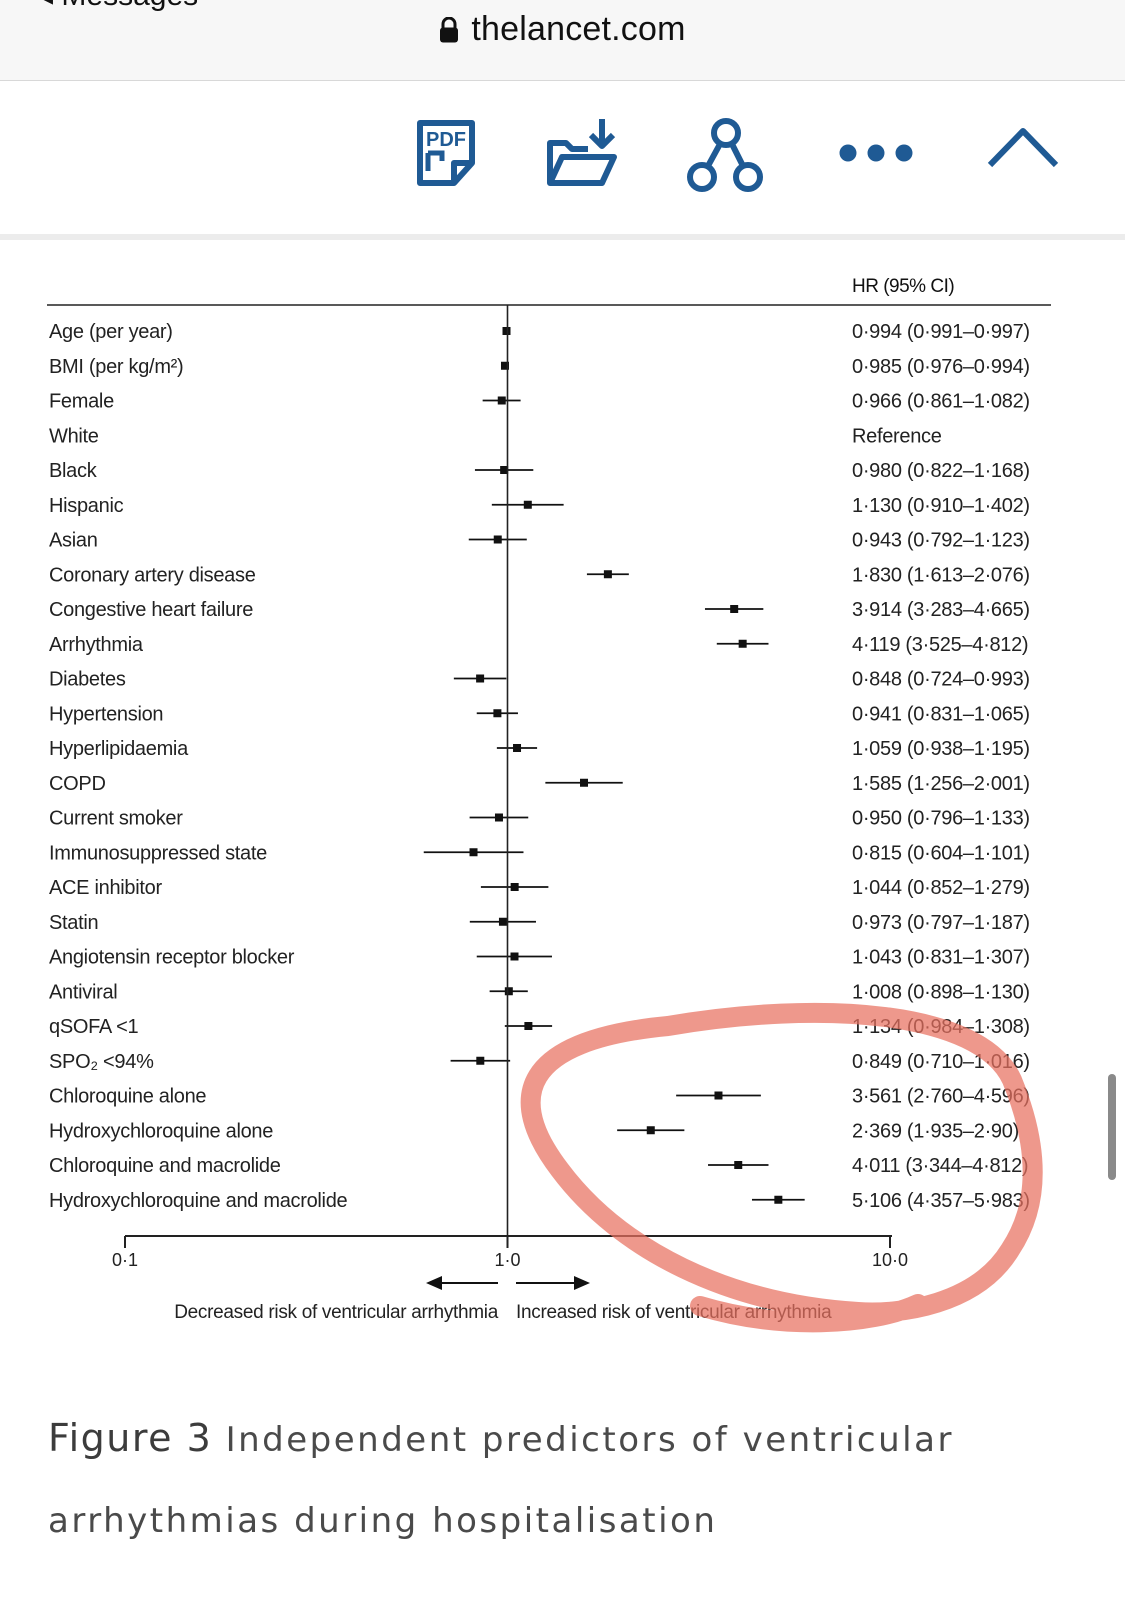  What do you see at coordinates (941, 575) in the screenshot?
I see `hr-value-label: 1·830 (1·613–2·076)` at bounding box center [941, 575].